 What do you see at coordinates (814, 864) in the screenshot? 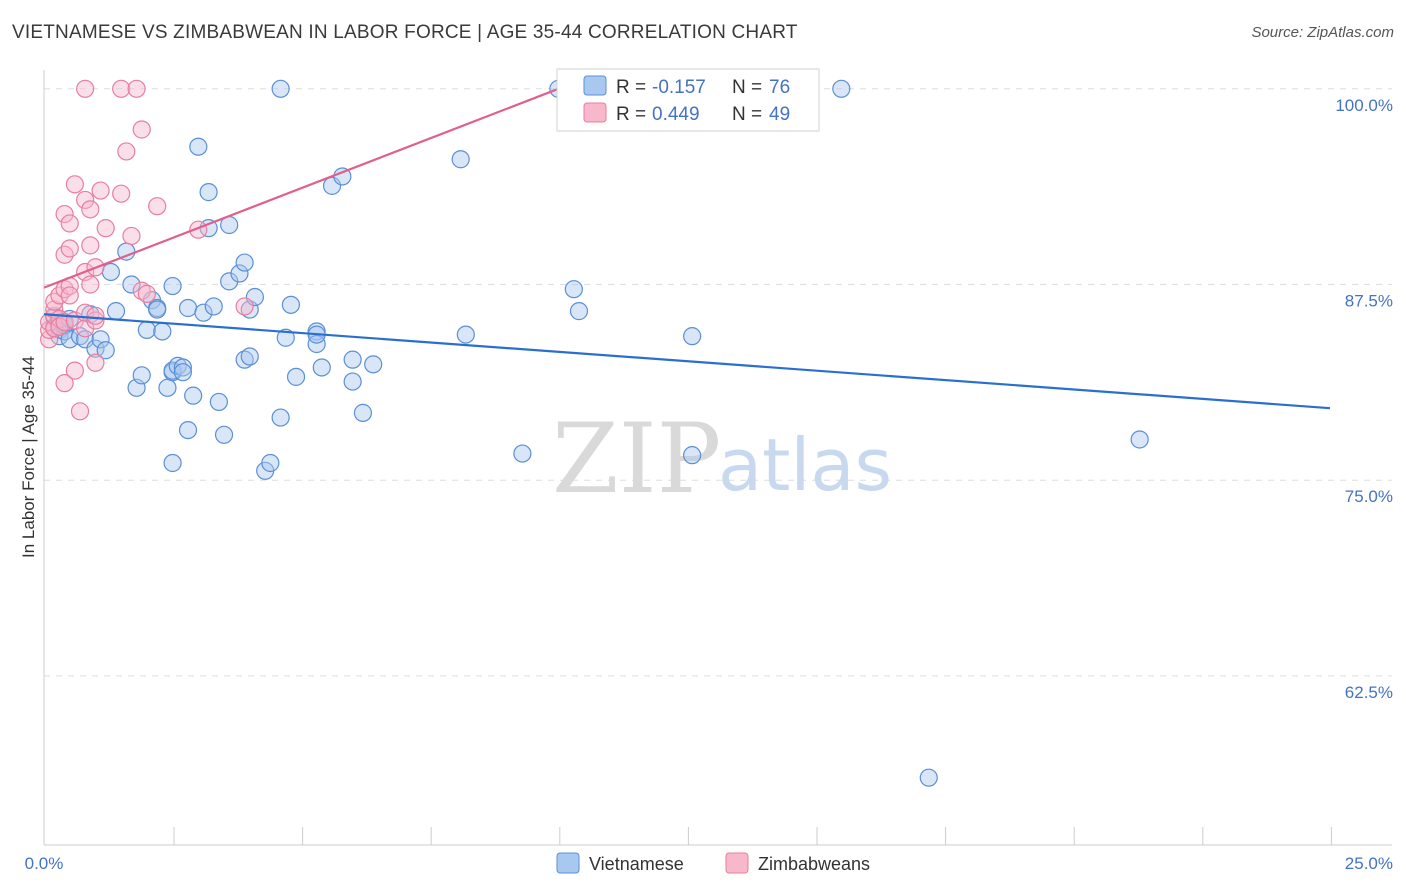
I see `series-legend-label-zimbabweans: Zimbabweans` at bounding box center [814, 864].